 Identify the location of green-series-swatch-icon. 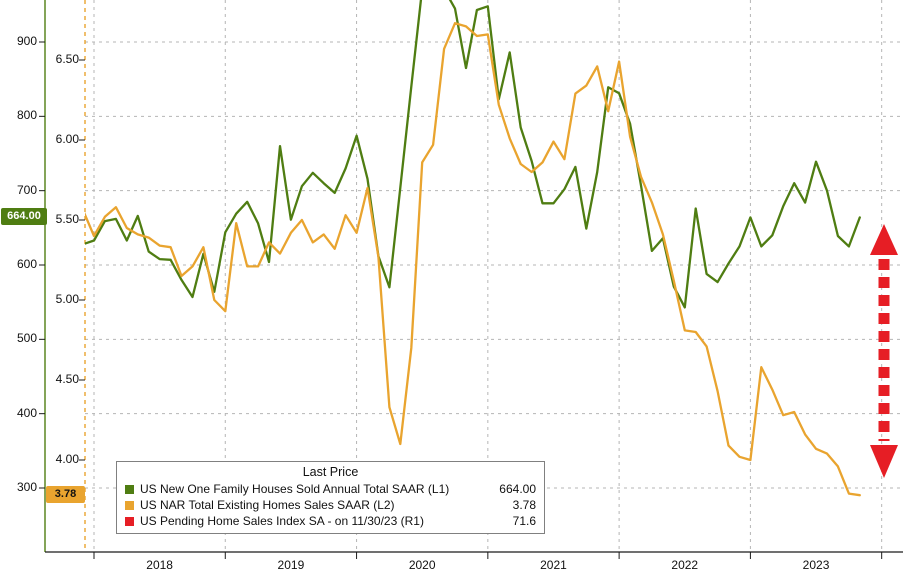
(129, 489).